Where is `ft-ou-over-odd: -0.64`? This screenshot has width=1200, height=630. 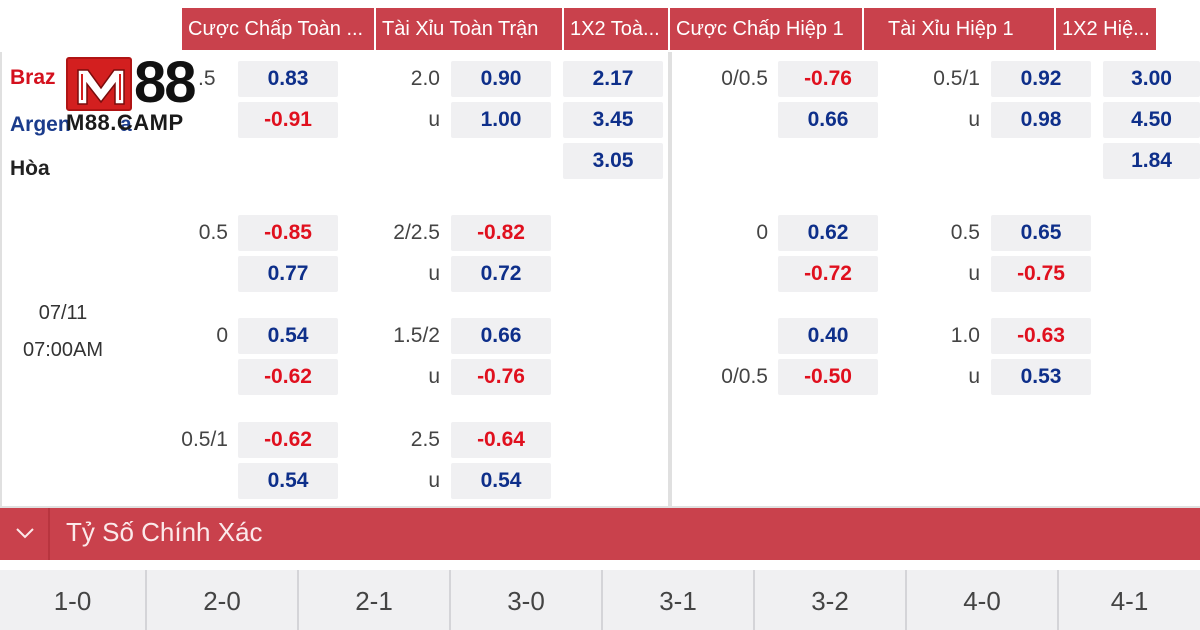
ft-ou-over-odd: -0.64 is located at coordinates (501, 440).